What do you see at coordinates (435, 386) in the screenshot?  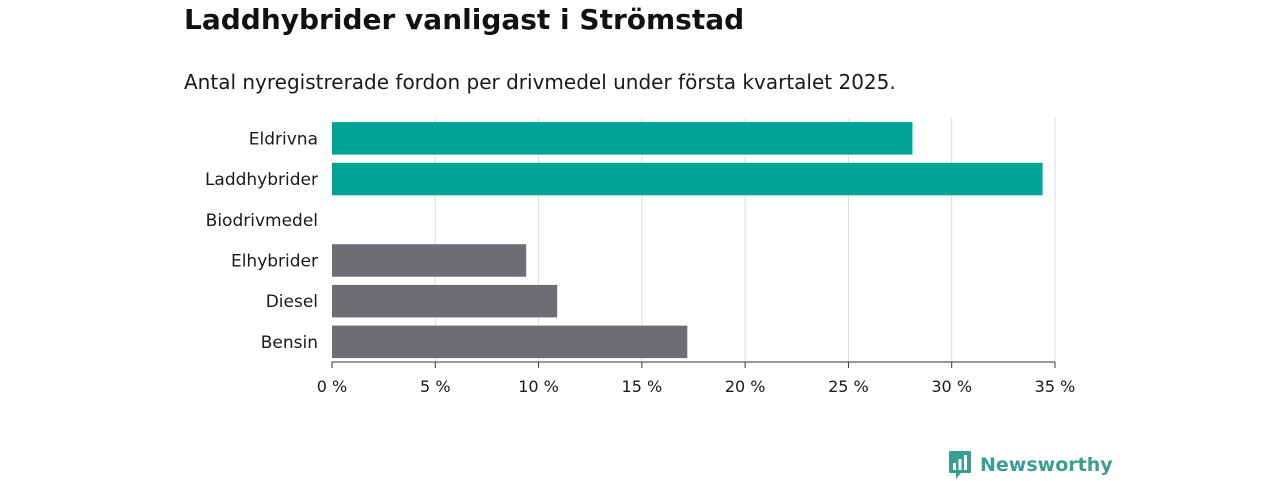 I see `x-tick-label: 5 %` at bounding box center [435, 386].